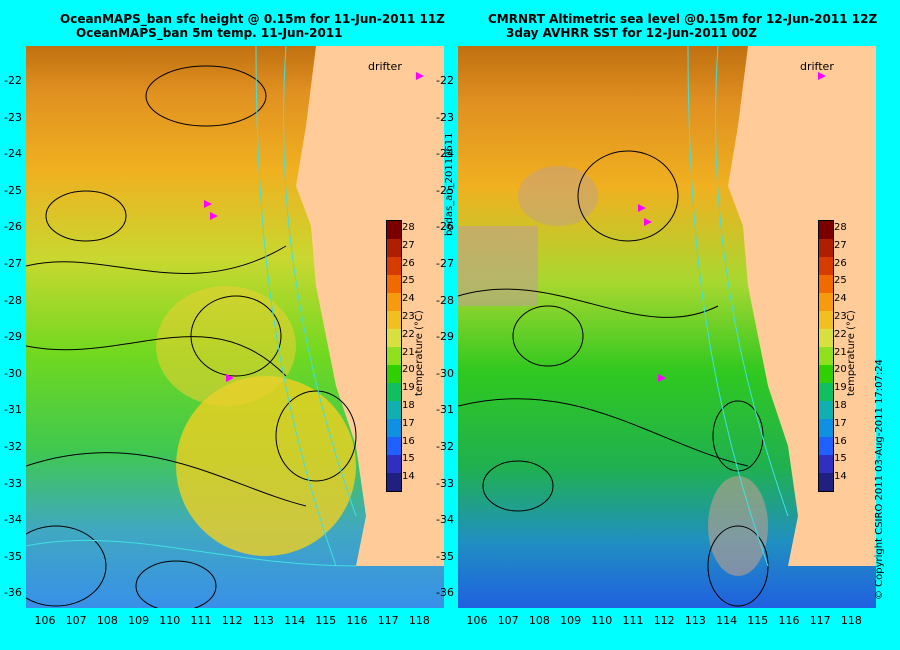  Describe the element at coordinates (385, 66) in the screenshot. I see `left-drifter-label: drifter` at that location.